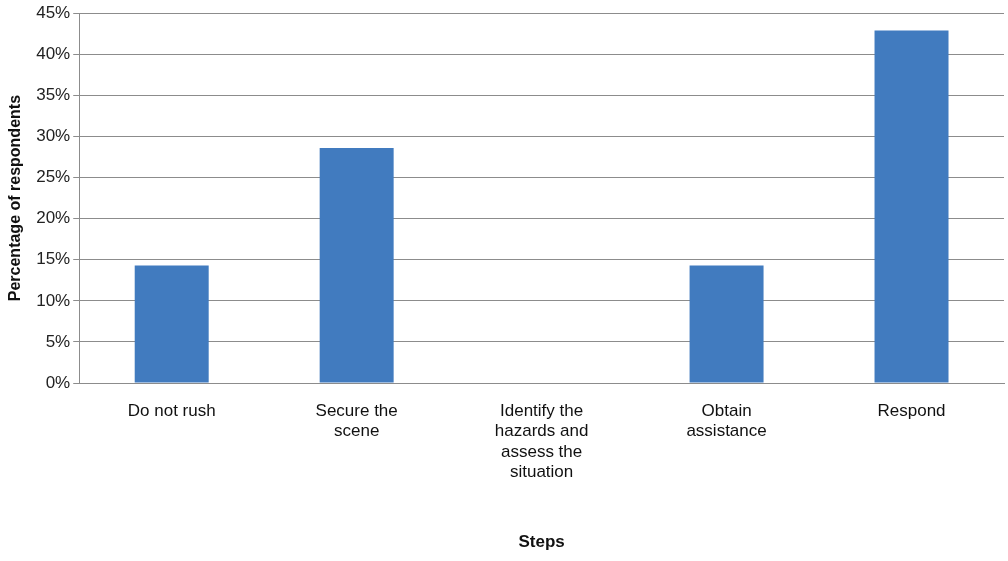 The width and height of the screenshot is (1008, 561). Describe the element at coordinates (356, 420) in the screenshot. I see `x-tick-label: Secure the scene` at that location.